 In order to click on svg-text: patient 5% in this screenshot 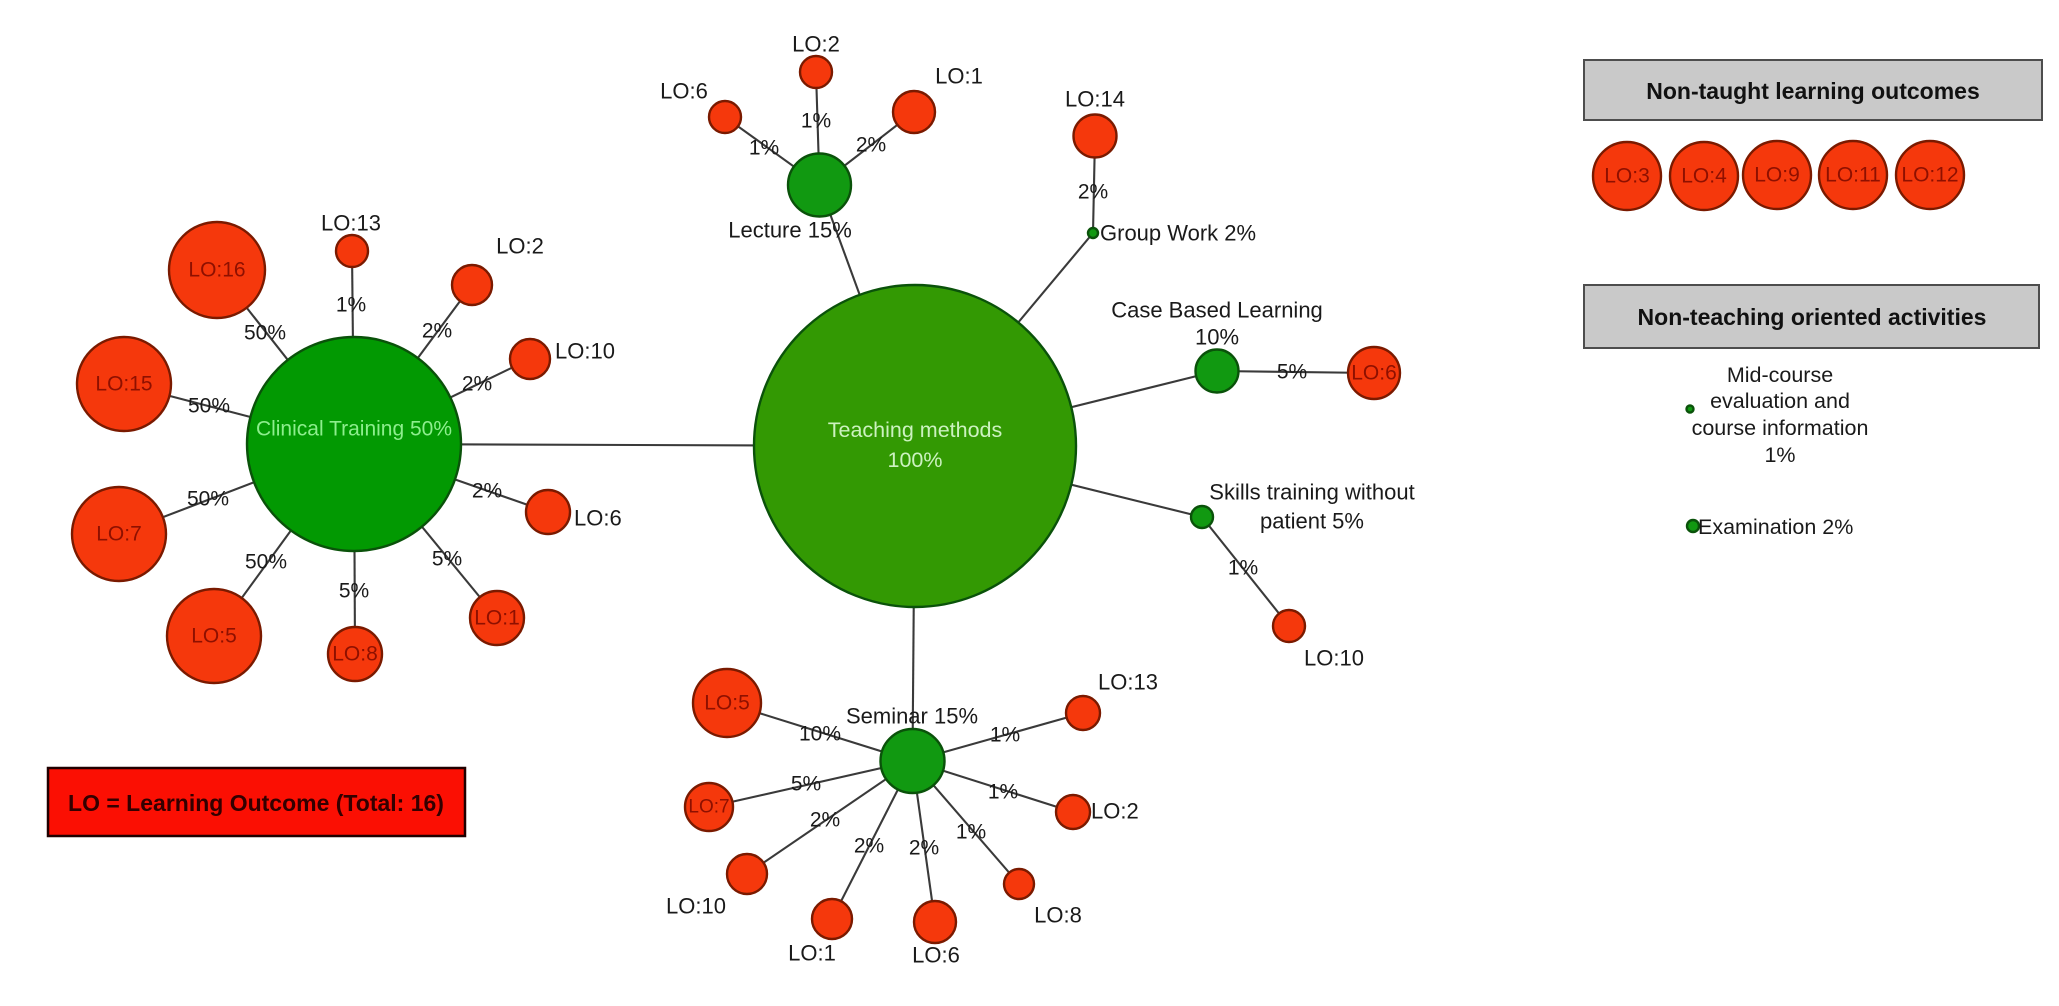, I will do `click(1312, 521)`.